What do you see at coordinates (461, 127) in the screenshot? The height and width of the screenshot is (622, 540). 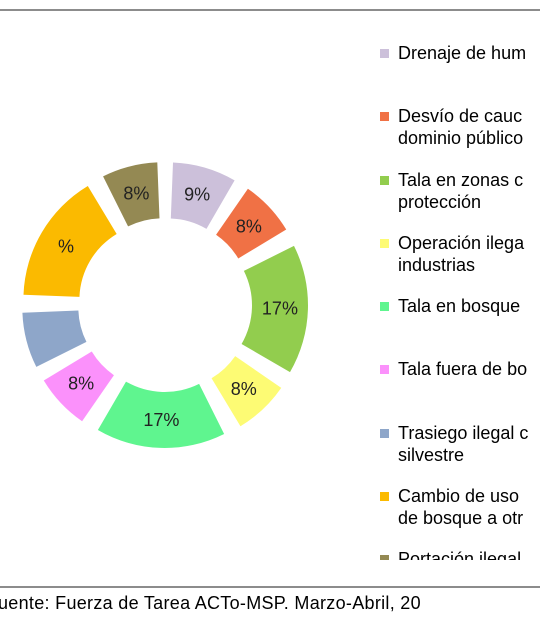 I see `legend-label: Desvío de cauc dominio público` at bounding box center [461, 127].